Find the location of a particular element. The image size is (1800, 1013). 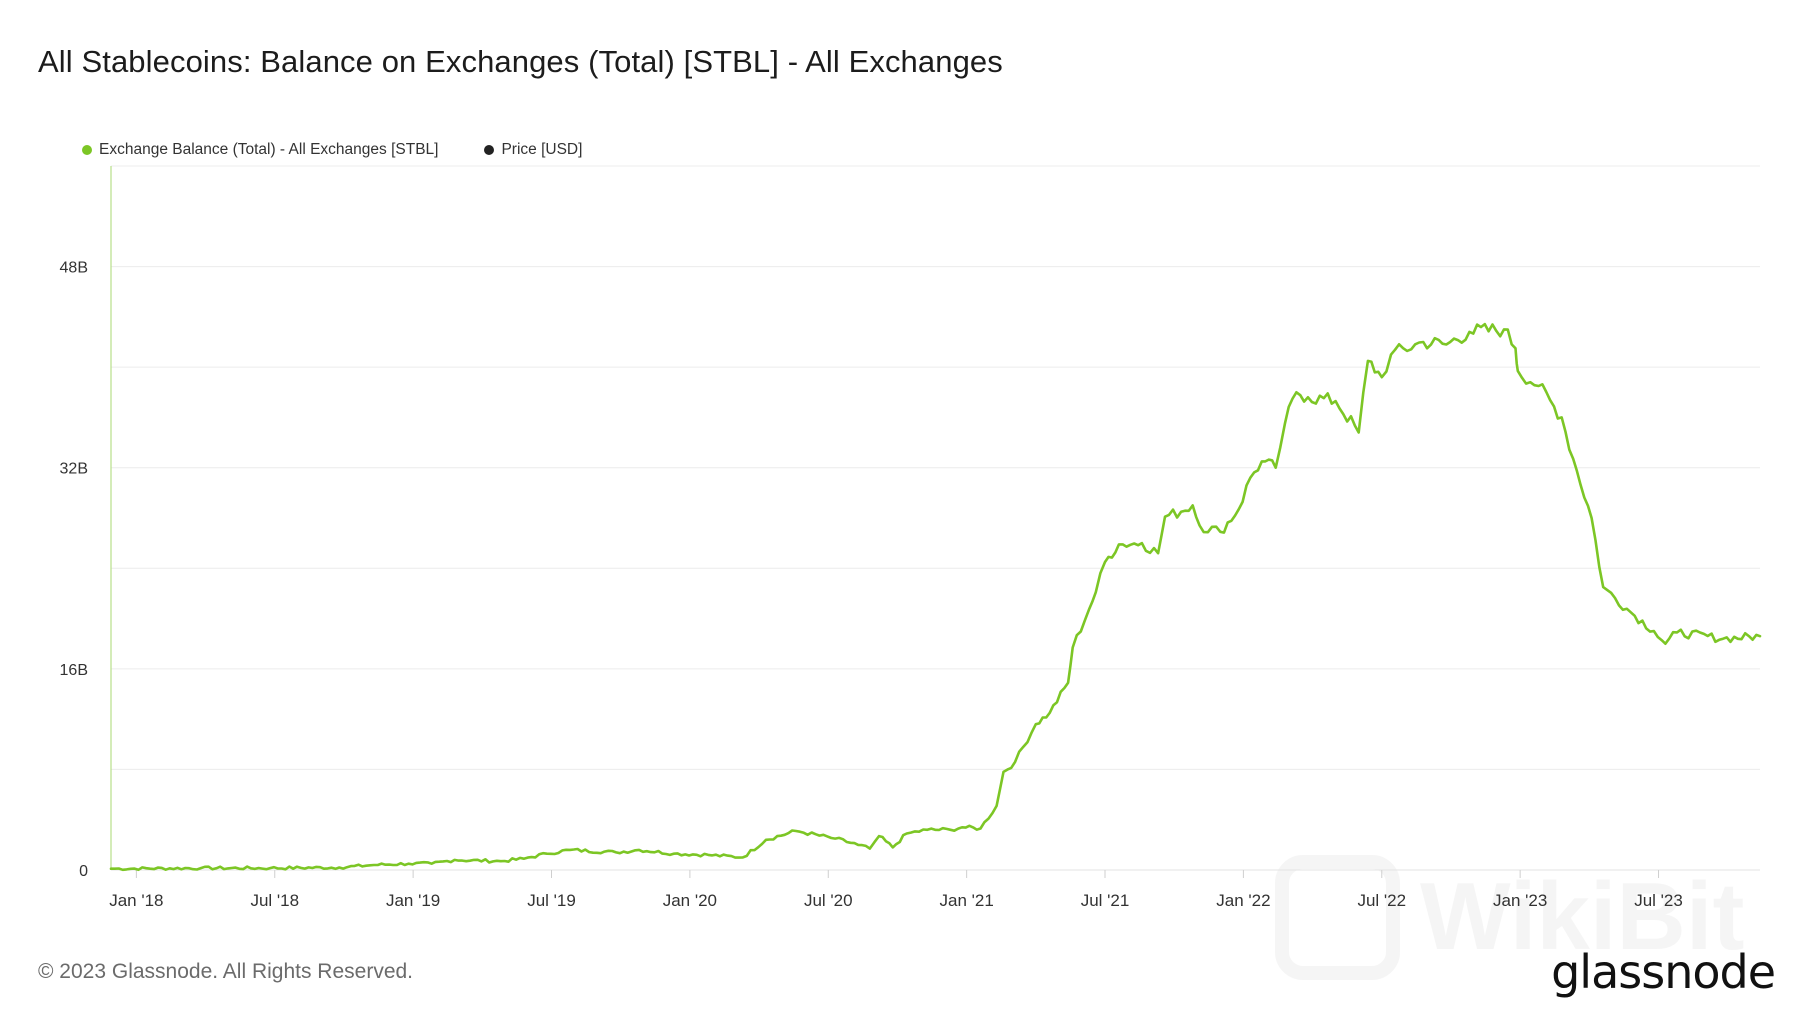

x-tick-label: Jul '21 is located at coordinates (1105, 900).